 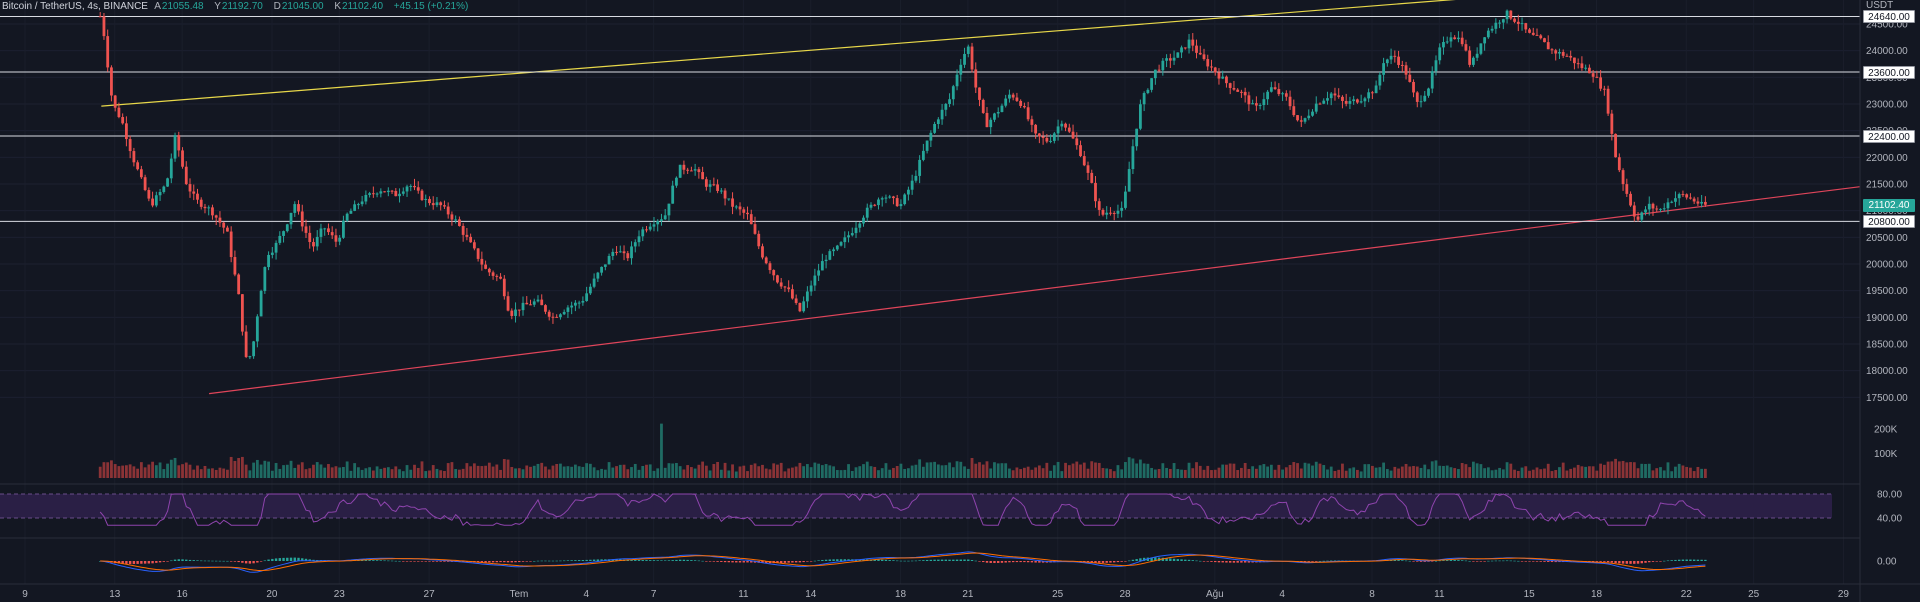 What do you see at coordinates (1889, 72) in the screenshot?
I see `level-price-tag: 23600.00` at bounding box center [1889, 72].